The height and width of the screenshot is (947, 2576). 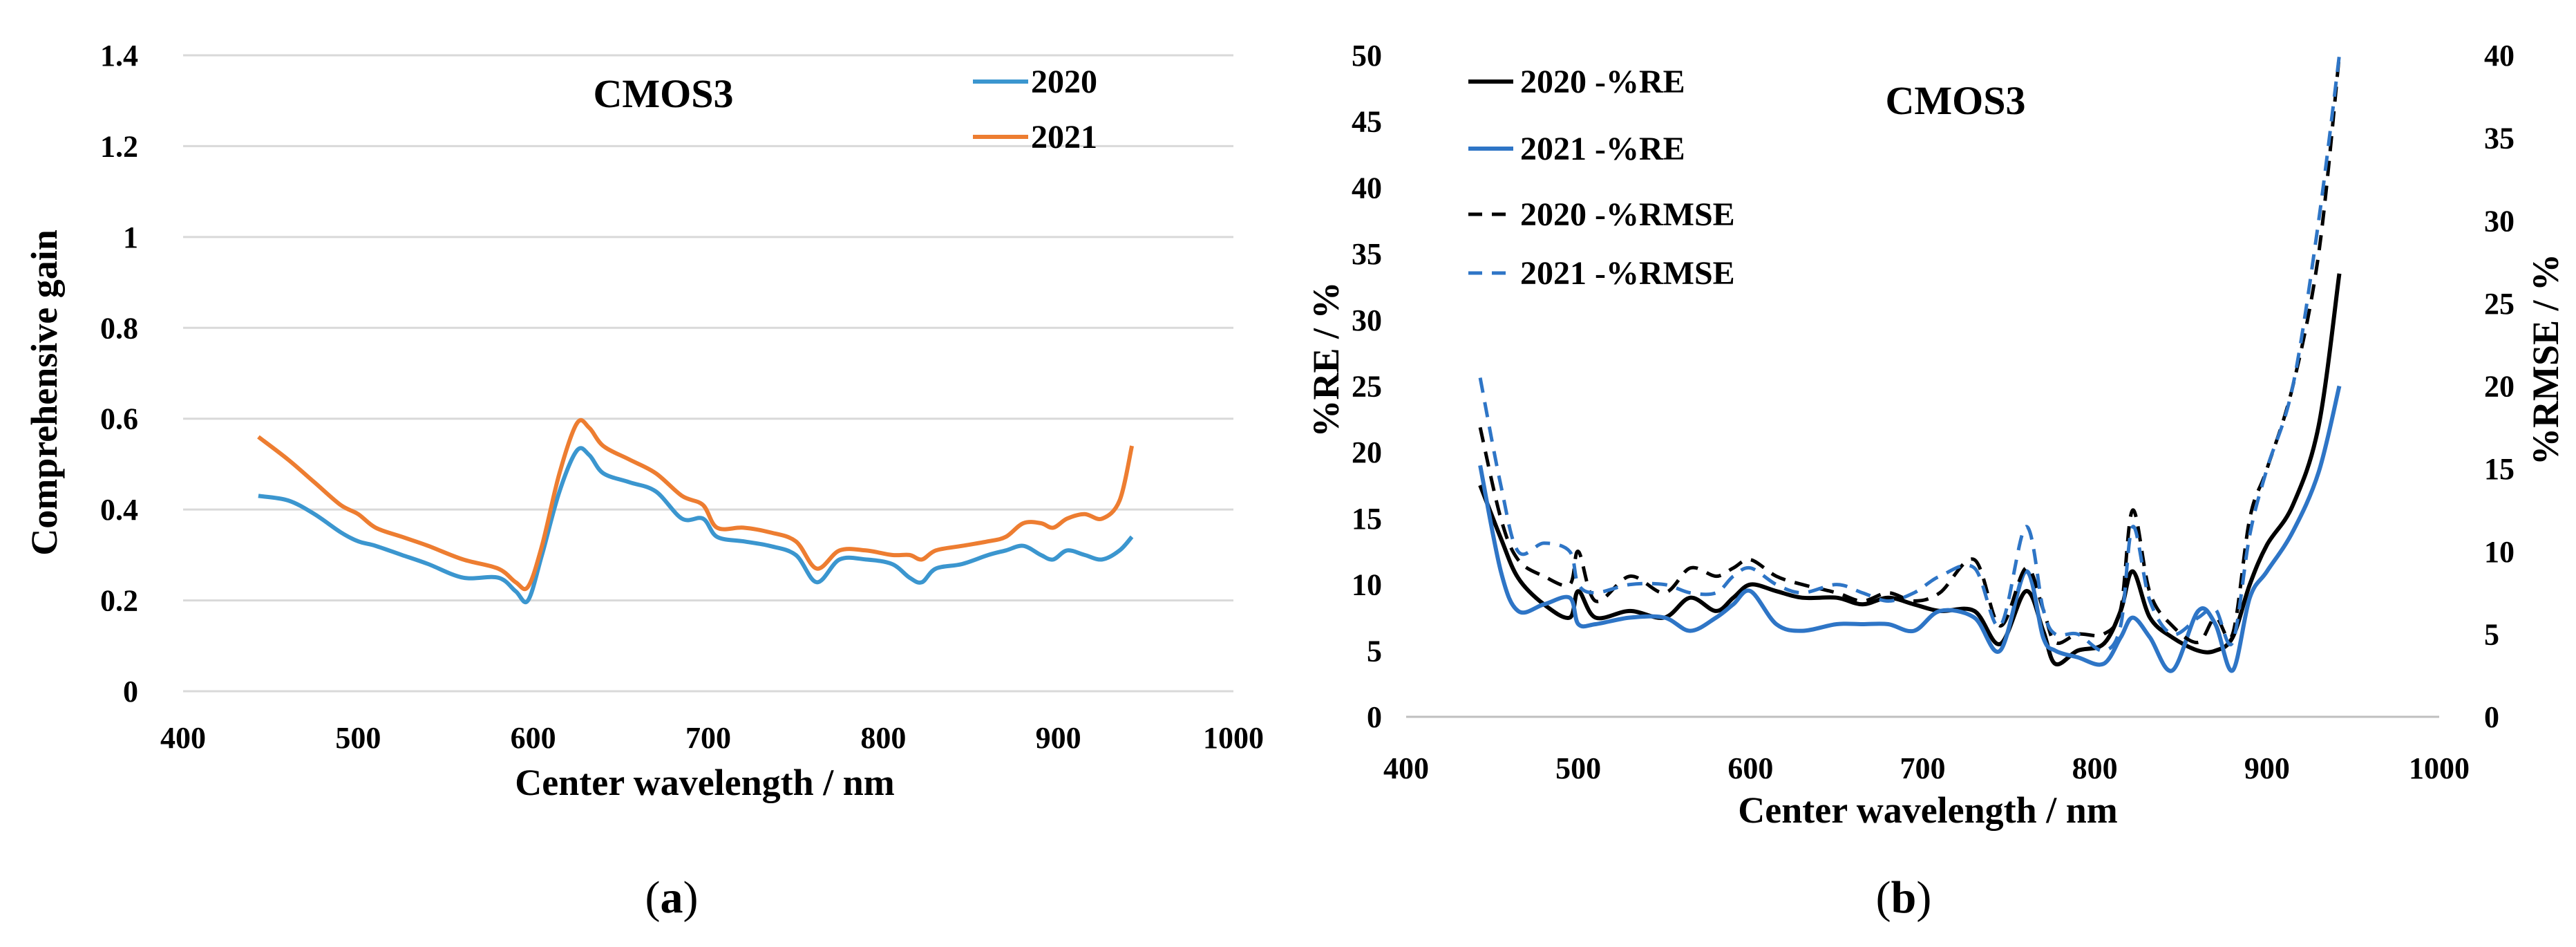 I want to click on a-x-tick-label: 400, so click(x=183, y=738).